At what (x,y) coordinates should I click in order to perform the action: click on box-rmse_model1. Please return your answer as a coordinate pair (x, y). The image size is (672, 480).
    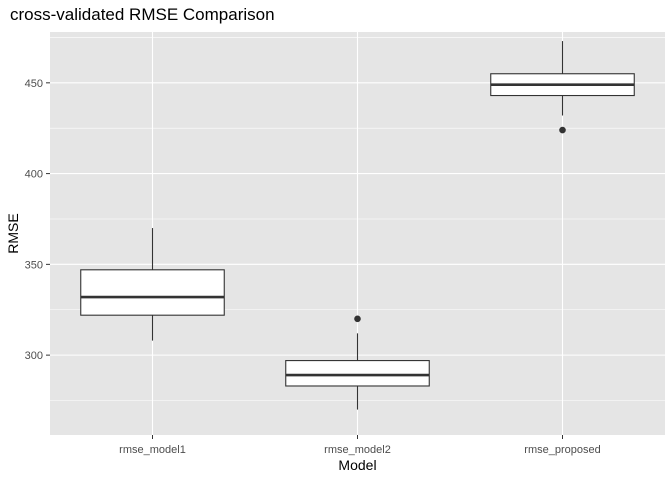
    Looking at the image, I should click on (152, 284).